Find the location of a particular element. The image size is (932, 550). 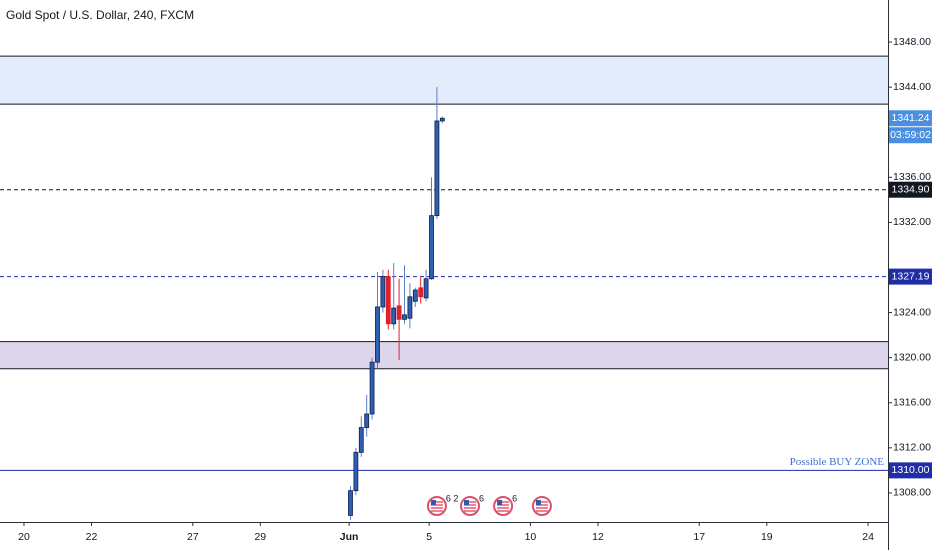

level-tag-text: 1327.19 is located at coordinates (911, 276).